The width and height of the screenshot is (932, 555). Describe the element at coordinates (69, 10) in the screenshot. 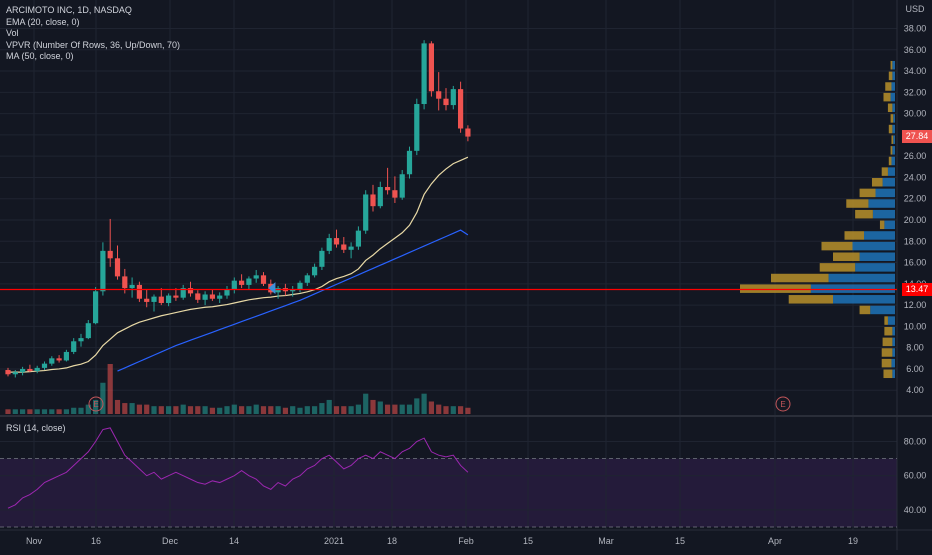

I see `symbol-title: ARCIMOTO INC, 1D, NASDAQ` at that location.